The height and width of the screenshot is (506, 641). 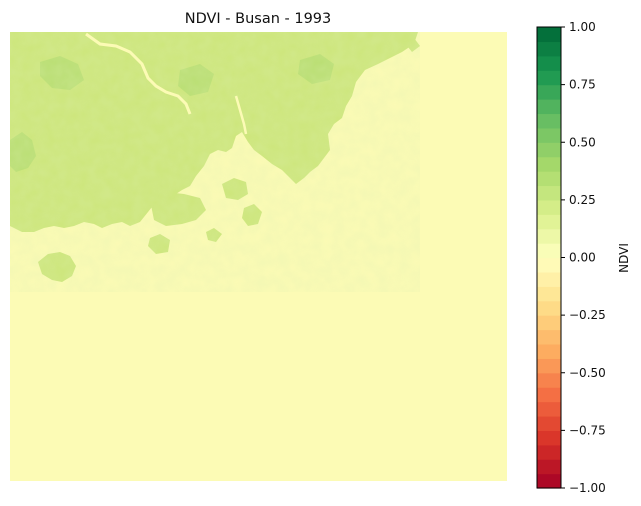 I want to click on colorbar-tick-label: 0.25, so click(x=582, y=200).